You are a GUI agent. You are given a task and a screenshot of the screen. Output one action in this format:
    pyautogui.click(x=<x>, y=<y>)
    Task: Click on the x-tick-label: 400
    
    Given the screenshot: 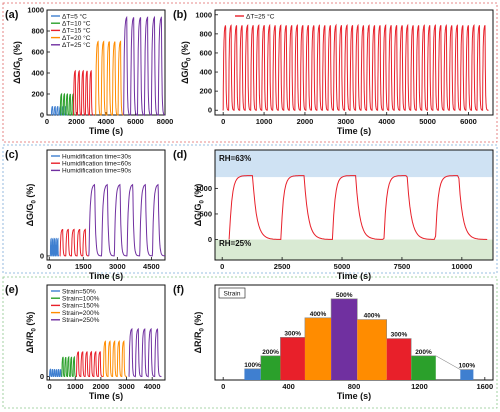 What is the action you would take?
    pyautogui.click(x=288, y=386)
    